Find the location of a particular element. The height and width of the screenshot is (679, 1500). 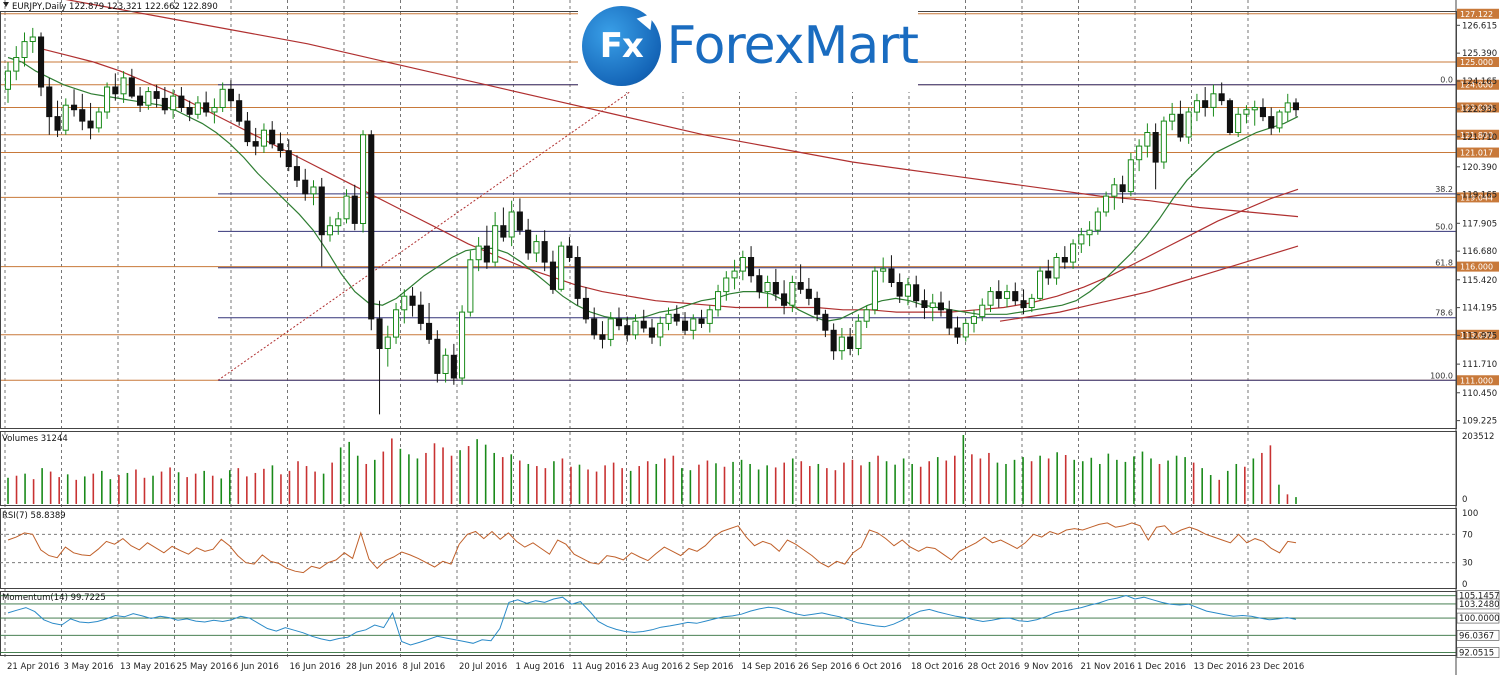

momentum-y-tick-label: 103.2480 is located at coordinates (1479, 605).